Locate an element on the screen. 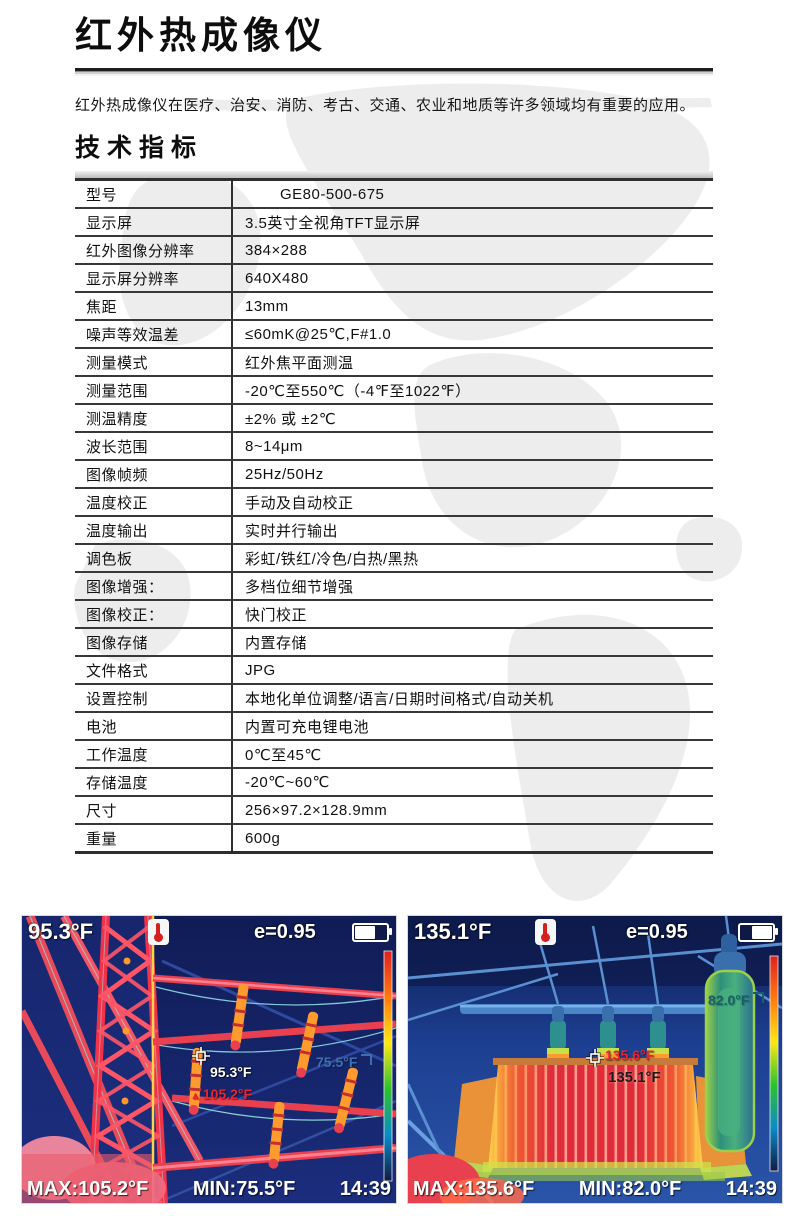 The height and width of the screenshot is (1216, 800). spec-row: 噪声等效温差 ≤60mK@25℃,F#1.0 is located at coordinates (394, 335).